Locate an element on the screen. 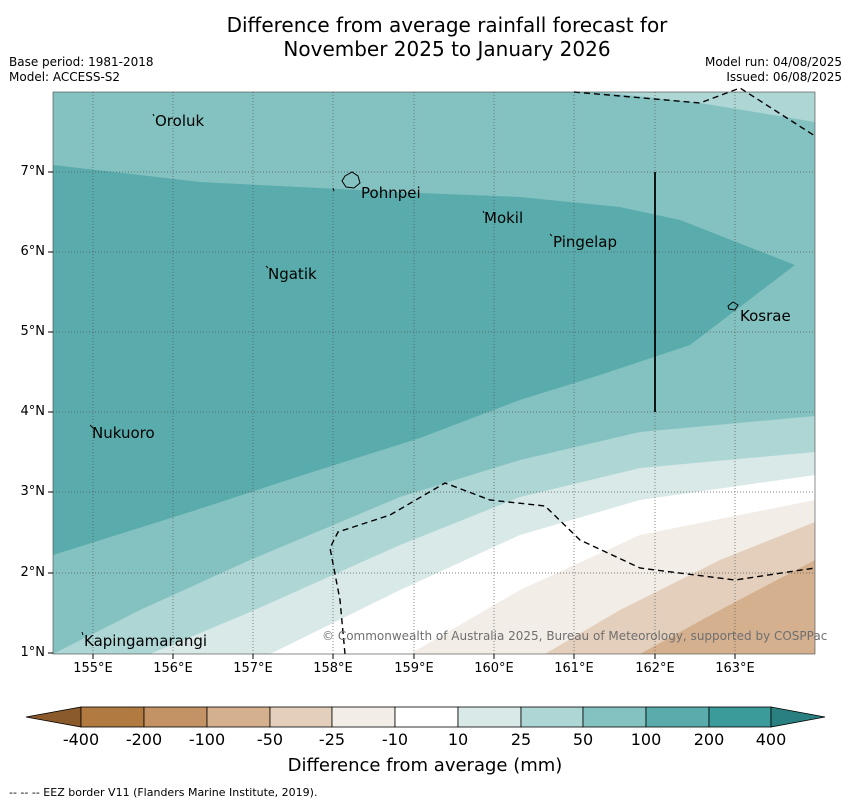 Image resolution: width=850 pixels, height=804 pixels. lat-label: 1°N is located at coordinates (33, 652).